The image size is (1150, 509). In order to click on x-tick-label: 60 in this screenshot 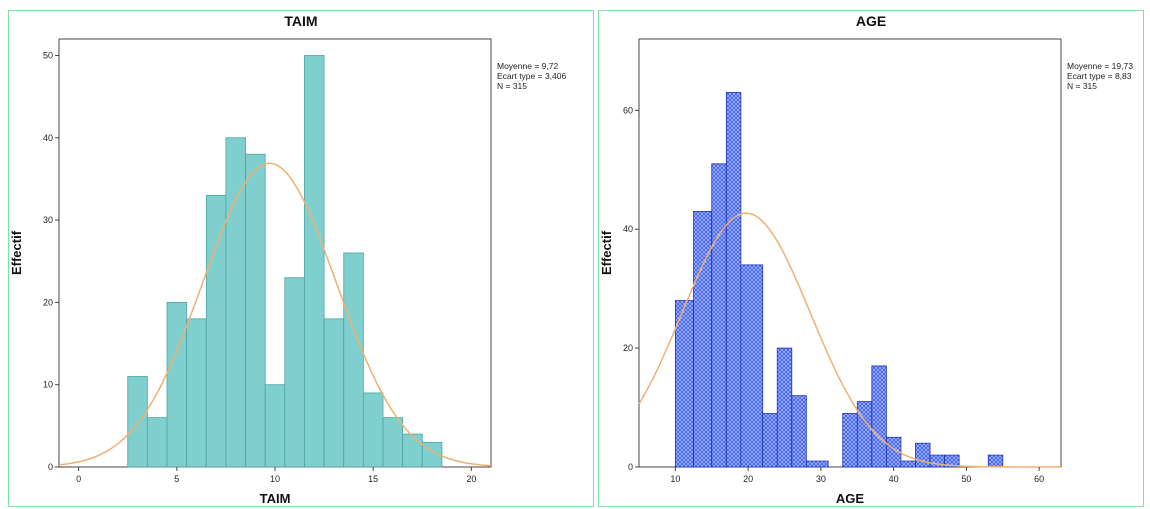, I will do `click(1039, 479)`.